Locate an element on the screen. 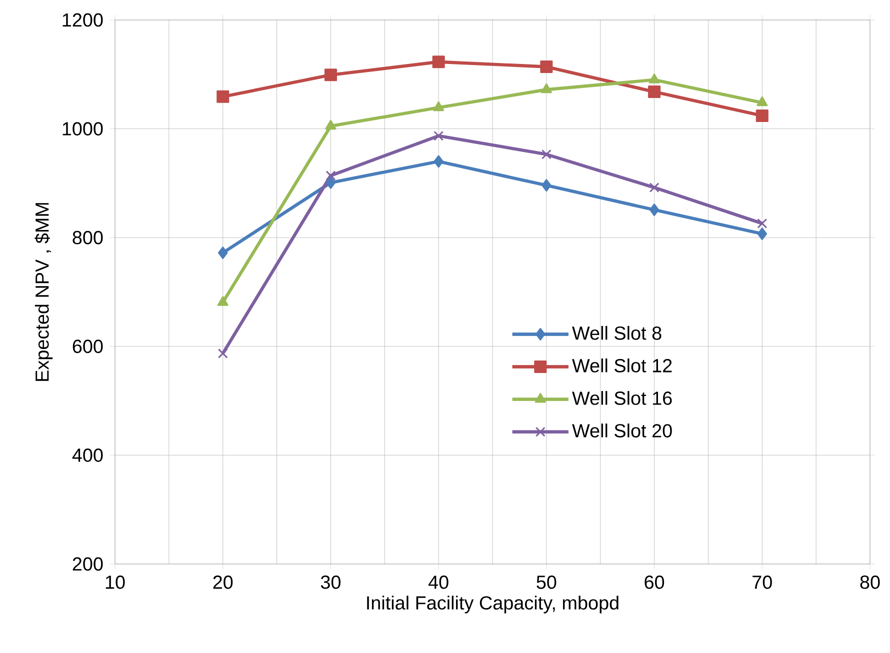 The height and width of the screenshot is (653, 890). x-tick-label: 10 is located at coordinates (115, 582).